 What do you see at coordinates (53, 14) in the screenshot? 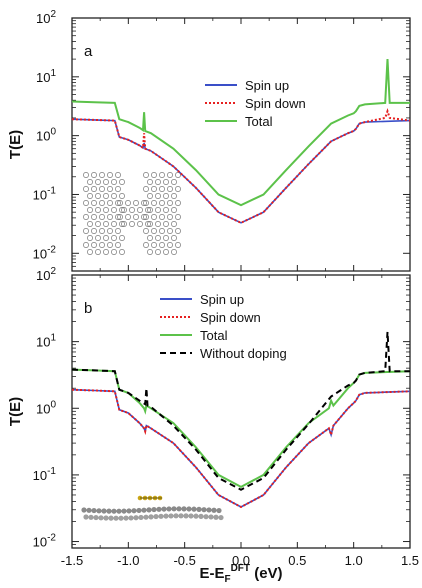
I see `y-tick-exponent: 2` at bounding box center [53, 14].